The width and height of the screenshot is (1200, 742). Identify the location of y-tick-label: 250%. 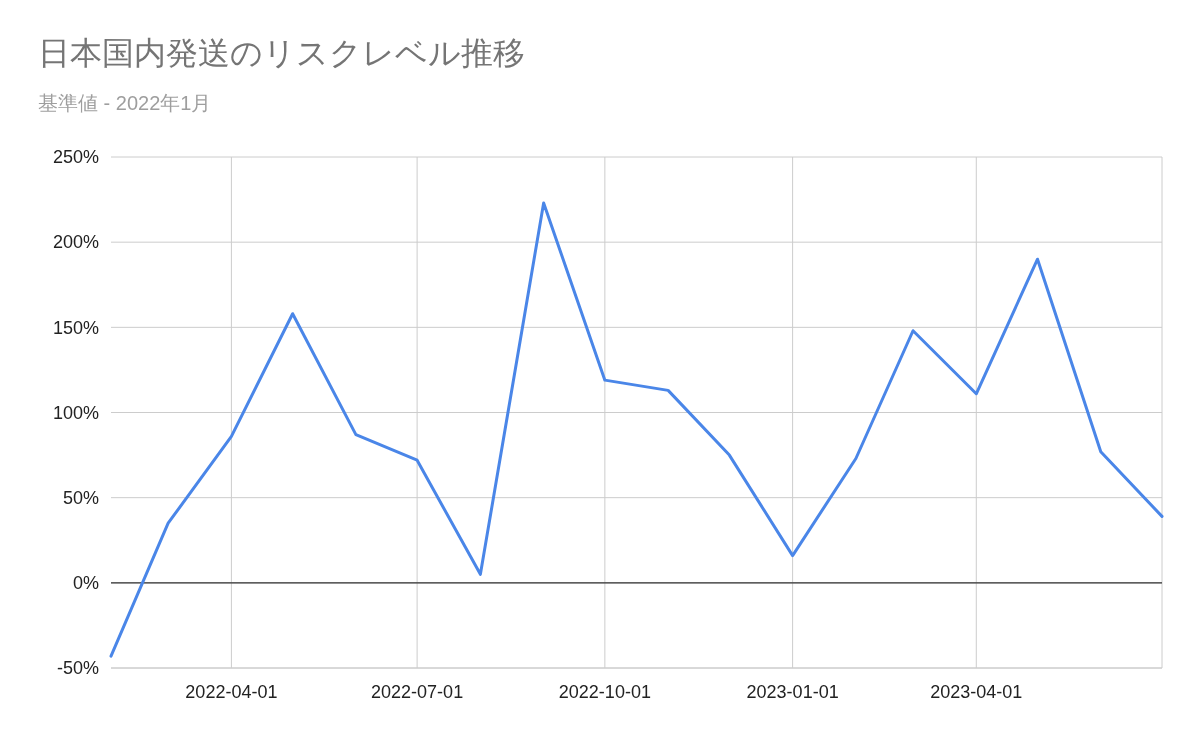
(75, 157).